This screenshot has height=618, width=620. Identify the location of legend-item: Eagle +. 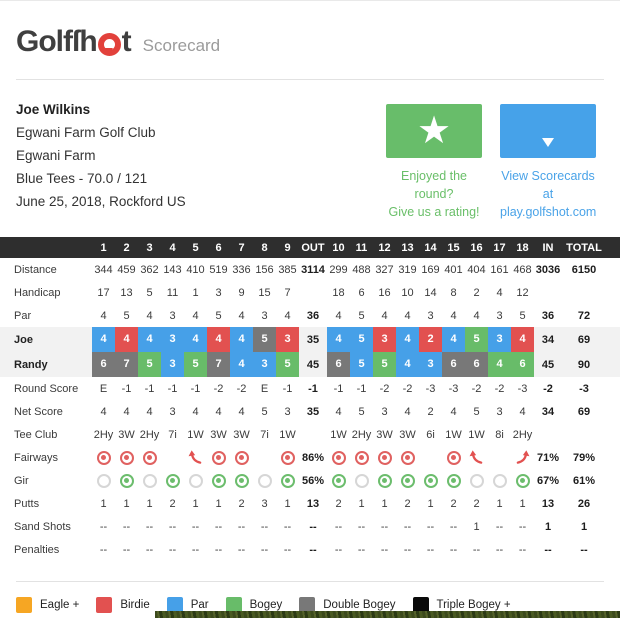
(47, 605).